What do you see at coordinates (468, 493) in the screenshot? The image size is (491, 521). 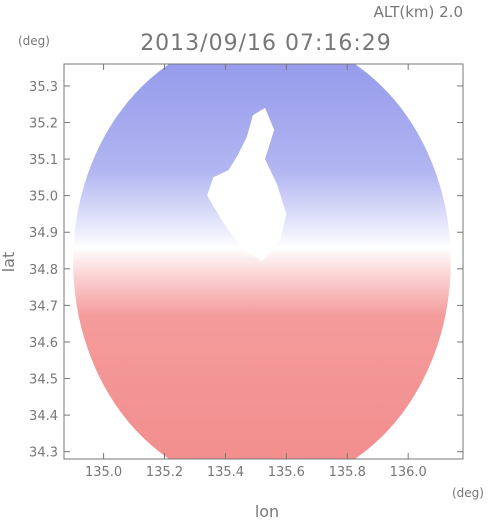 I see `x-unit-label: (deg)` at bounding box center [468, 493].